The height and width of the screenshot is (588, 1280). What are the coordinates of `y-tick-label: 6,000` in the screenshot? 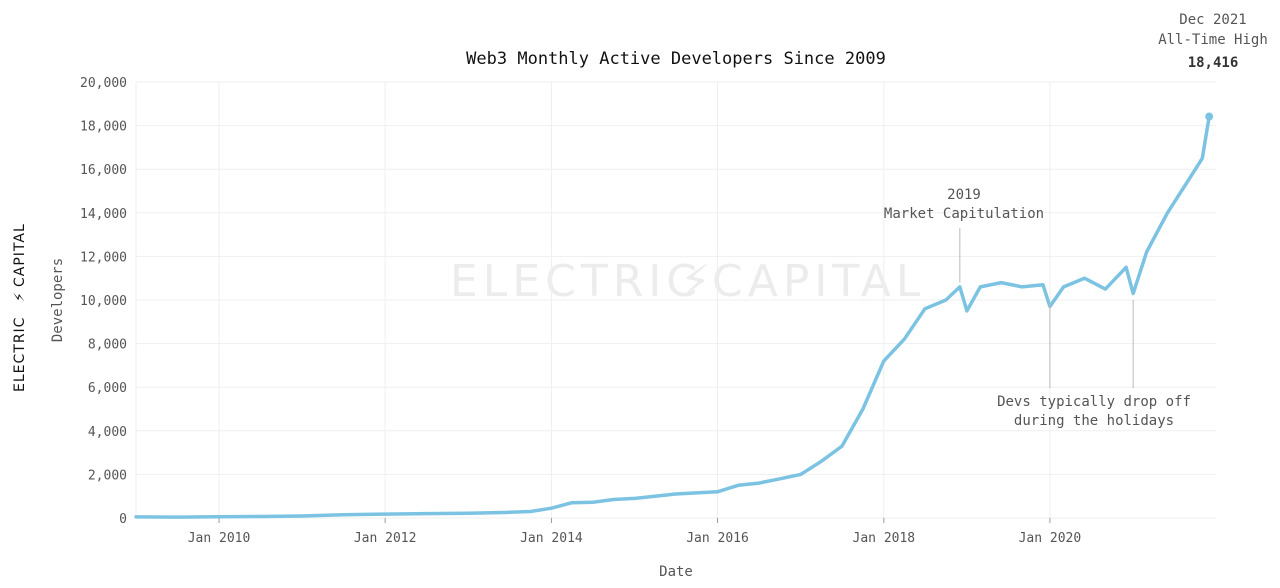 It's located at (107, 388).